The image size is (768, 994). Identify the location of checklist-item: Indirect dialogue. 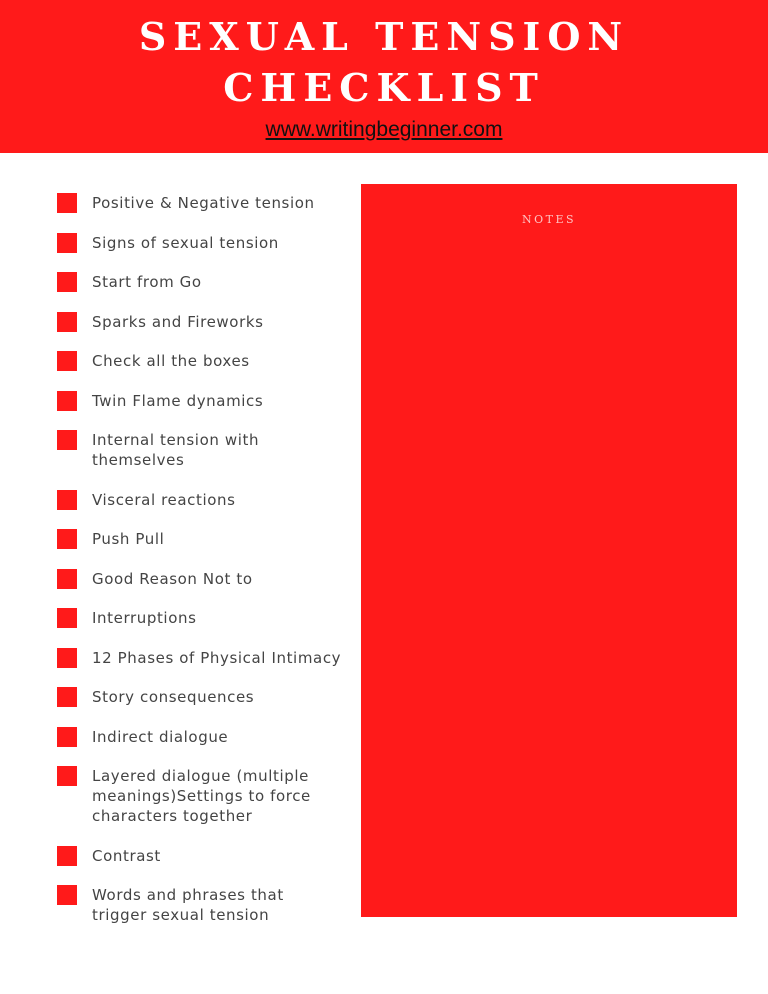
(202, 736).